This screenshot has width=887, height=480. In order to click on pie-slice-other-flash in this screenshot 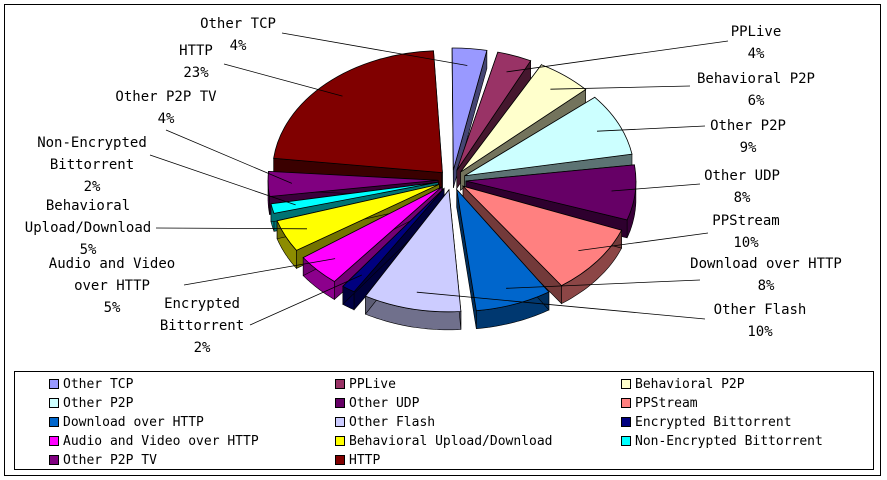, I will do `click(413, 259)`.